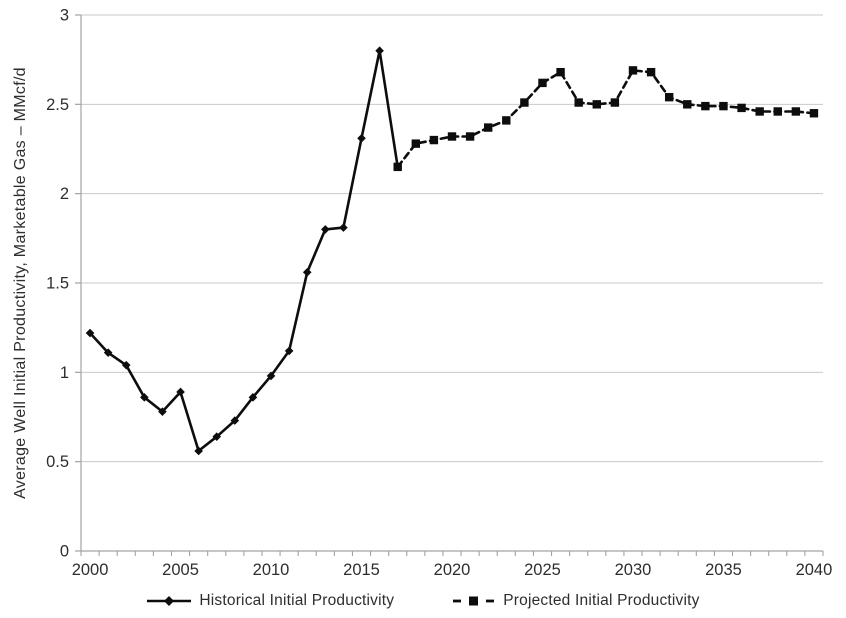 The width and height of the screenshot is (846, 618). I want to click on data-point-2007, so click(217, 436).